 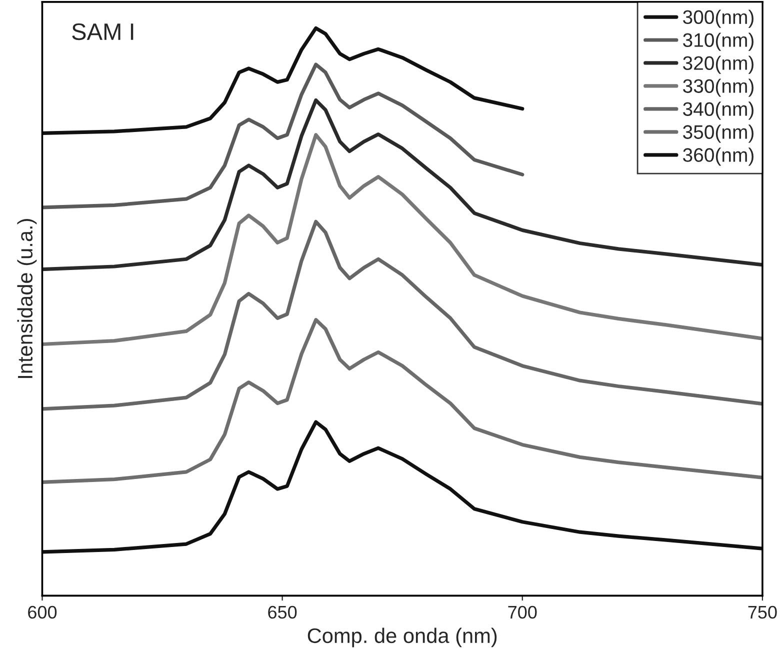 I want to click on legend-label: 330(nm), so click(x=718, y=87).